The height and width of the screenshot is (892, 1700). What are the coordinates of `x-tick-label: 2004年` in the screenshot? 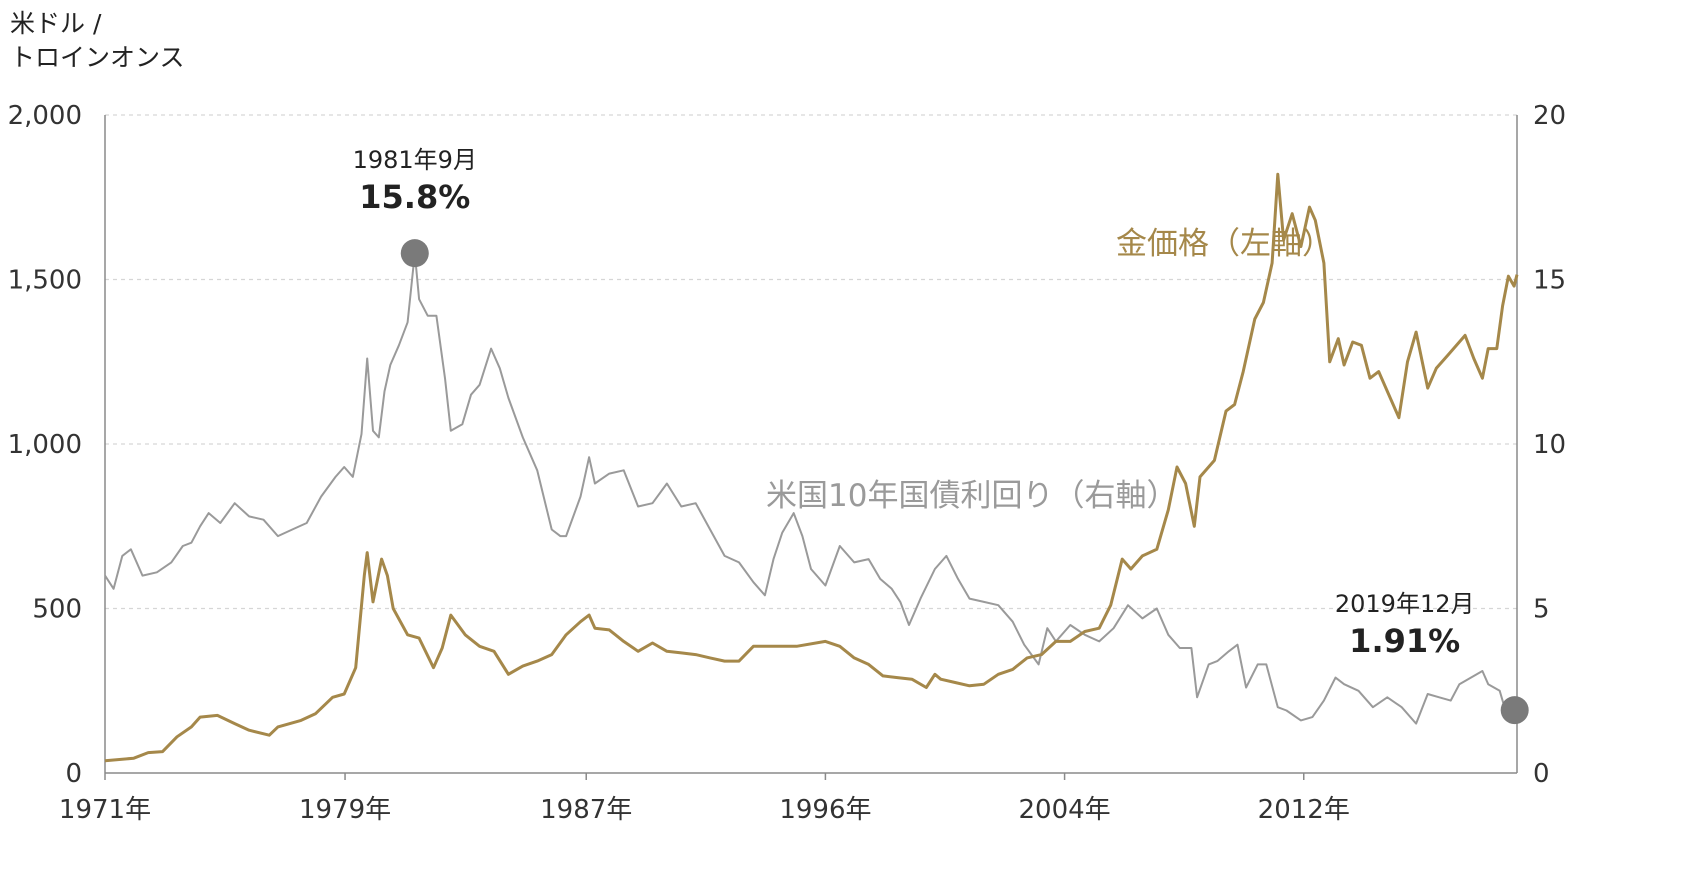 It's located at (1064, 810).